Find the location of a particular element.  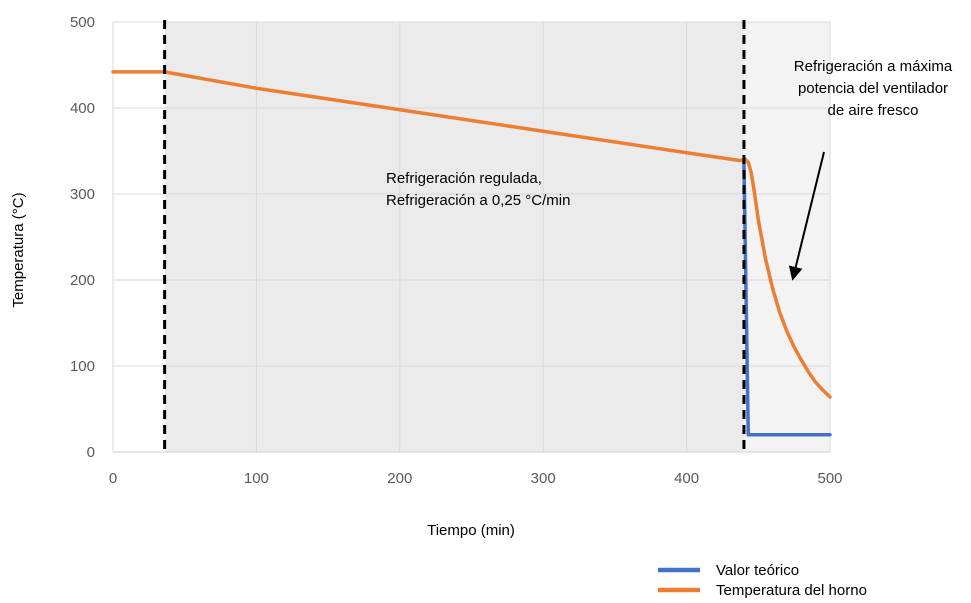

annotation-arrow is located at coordinates (806, 216).